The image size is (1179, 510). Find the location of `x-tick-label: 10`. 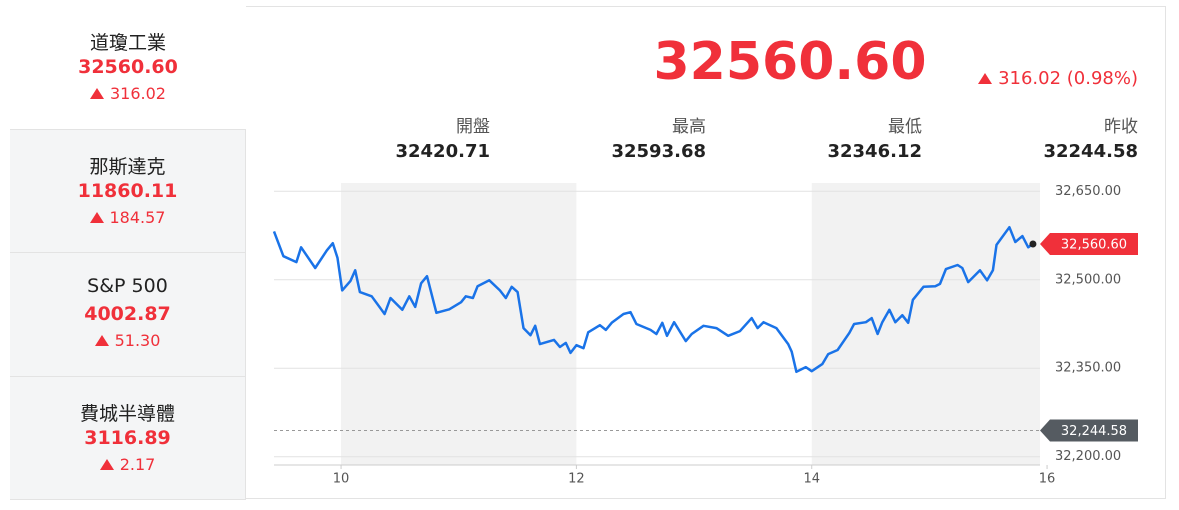

x-tick-label: 10 is located at coordinates (341, 479).